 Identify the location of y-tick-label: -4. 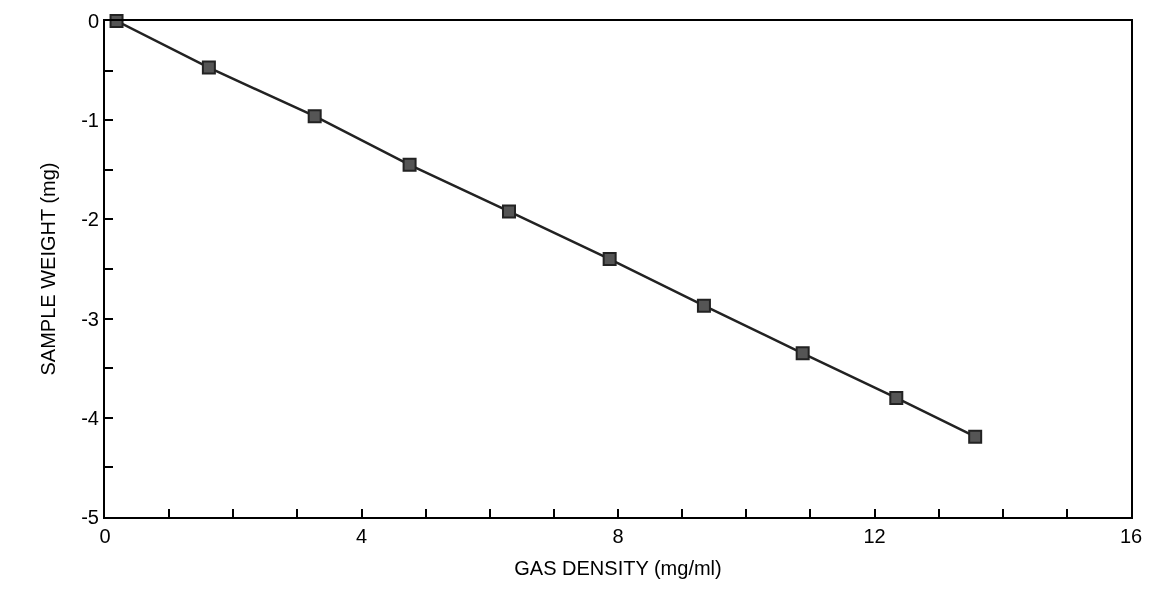
(90, 417).